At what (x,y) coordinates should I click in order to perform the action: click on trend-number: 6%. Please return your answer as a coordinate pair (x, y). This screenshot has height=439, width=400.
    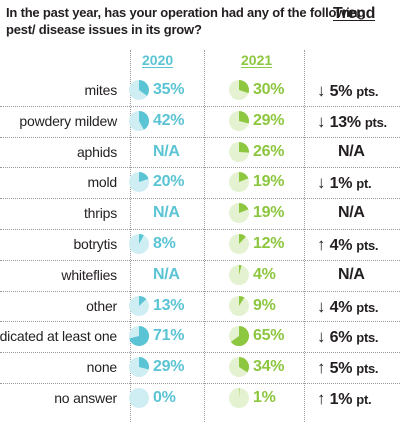
    Looking at the image, I should click on (343, 338).